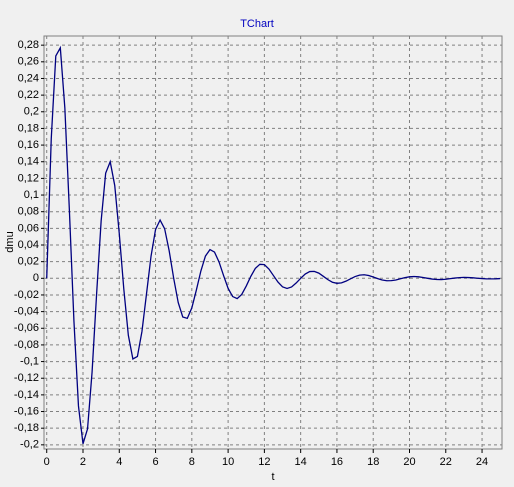 This screenshot has width=514, height=487. I want to click on y-tick-label: 0,2, so click(31, 112).